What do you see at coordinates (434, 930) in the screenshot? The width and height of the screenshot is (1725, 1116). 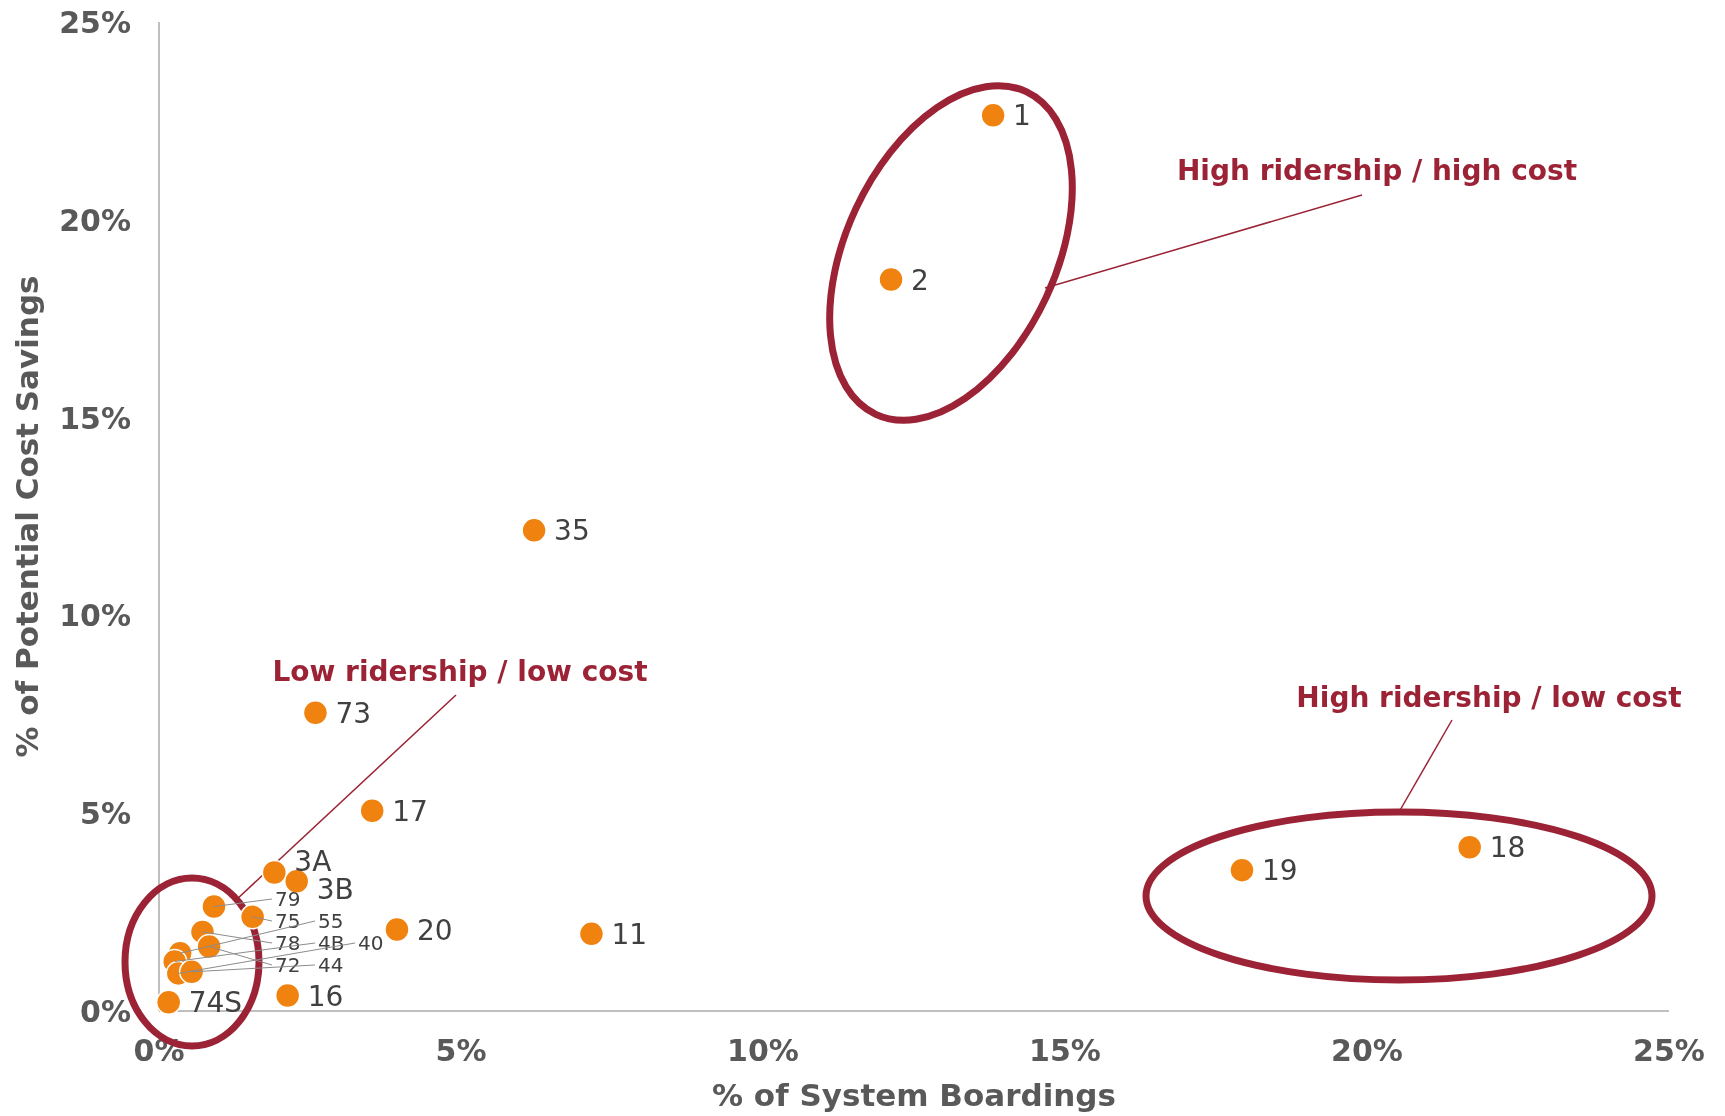 I see `annotation: 20` at bounding box center [434, 930].